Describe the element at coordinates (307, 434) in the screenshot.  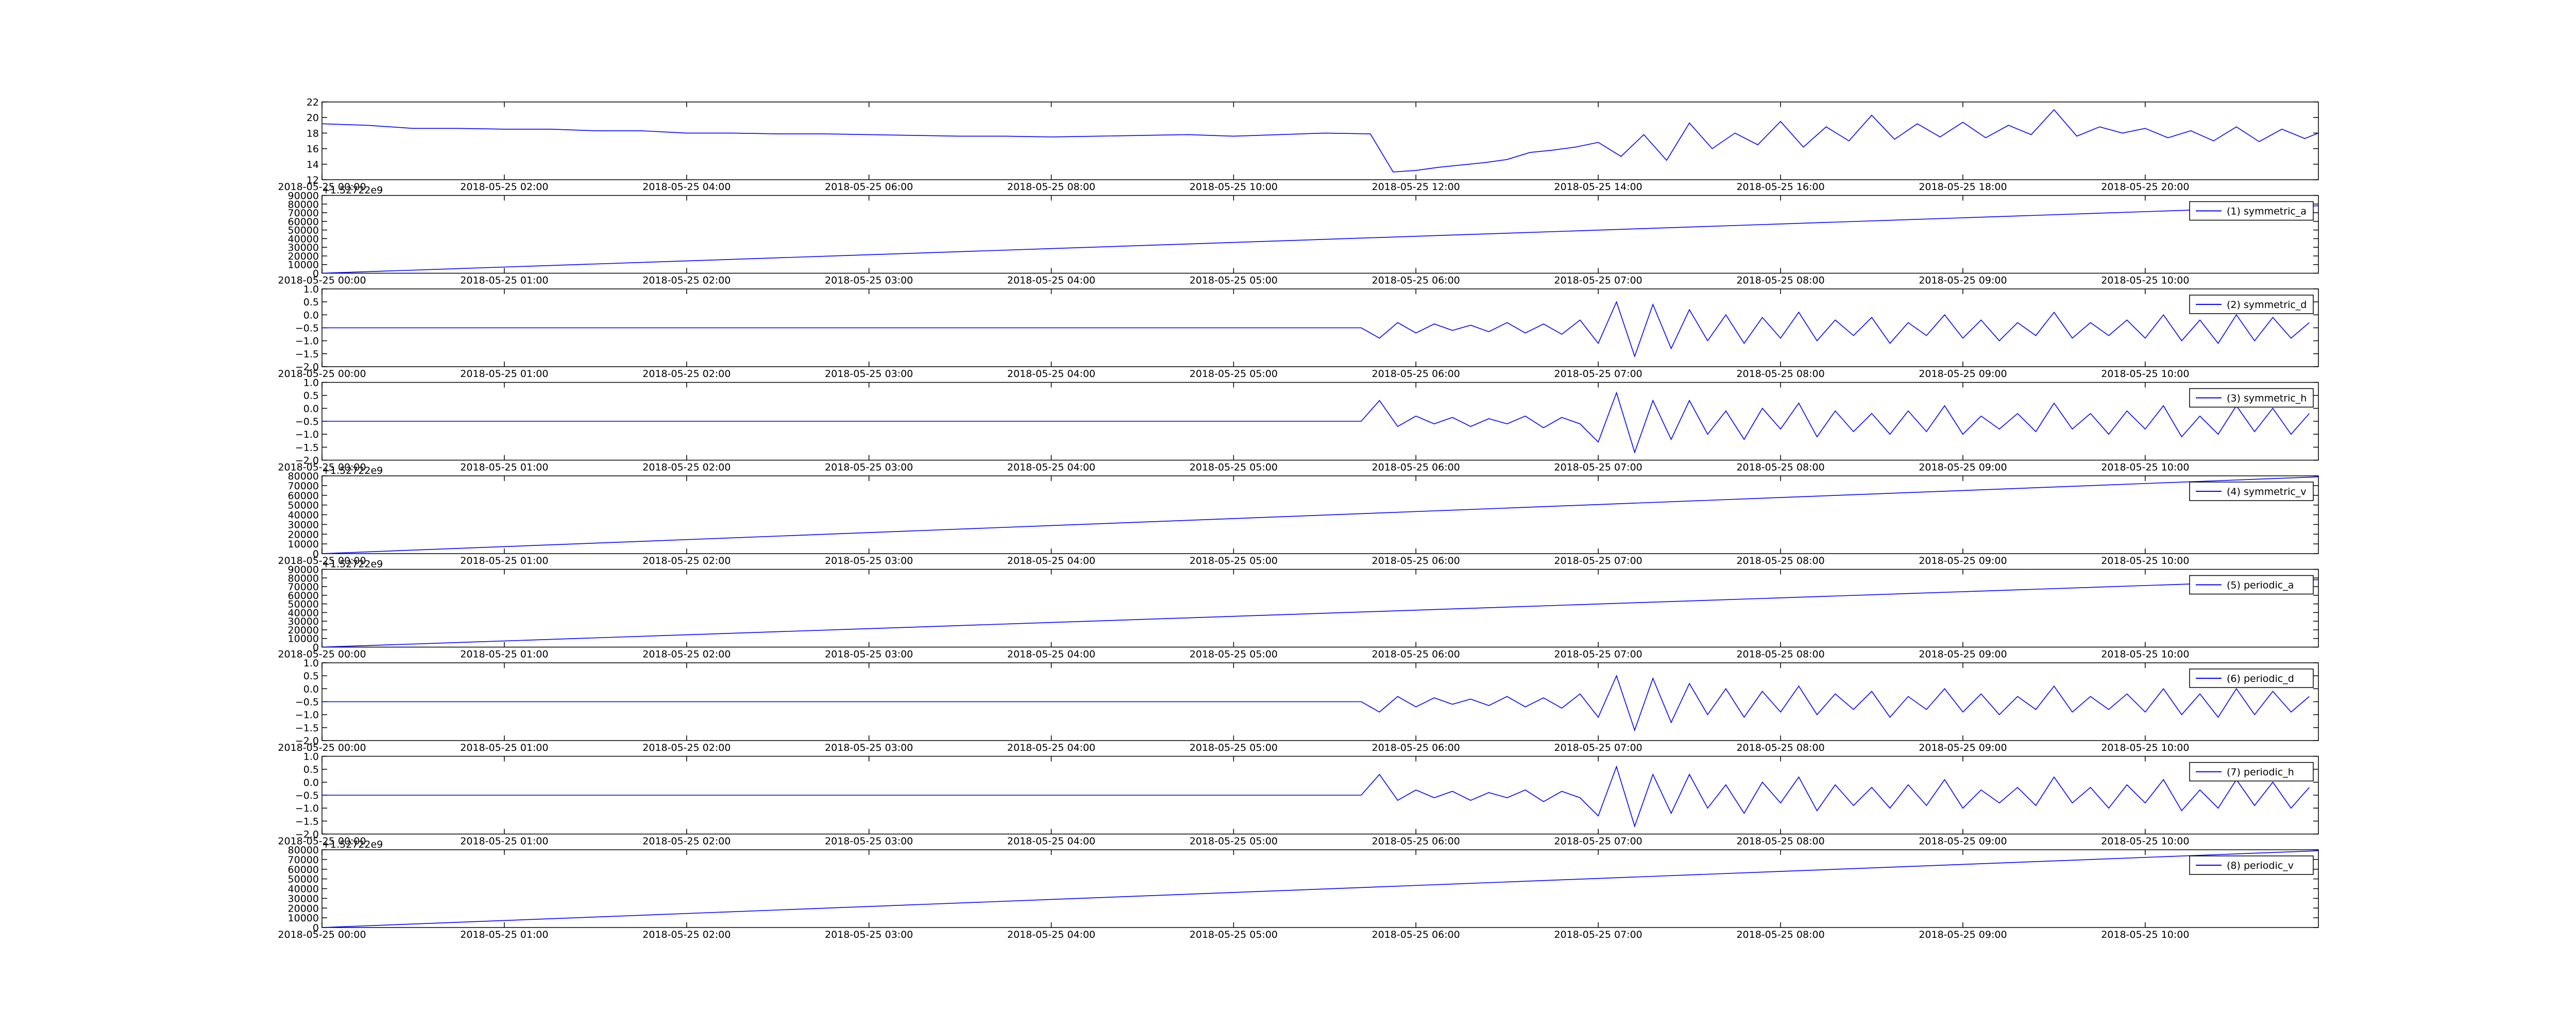
I see `y-tick-label: −1.0` at that location.